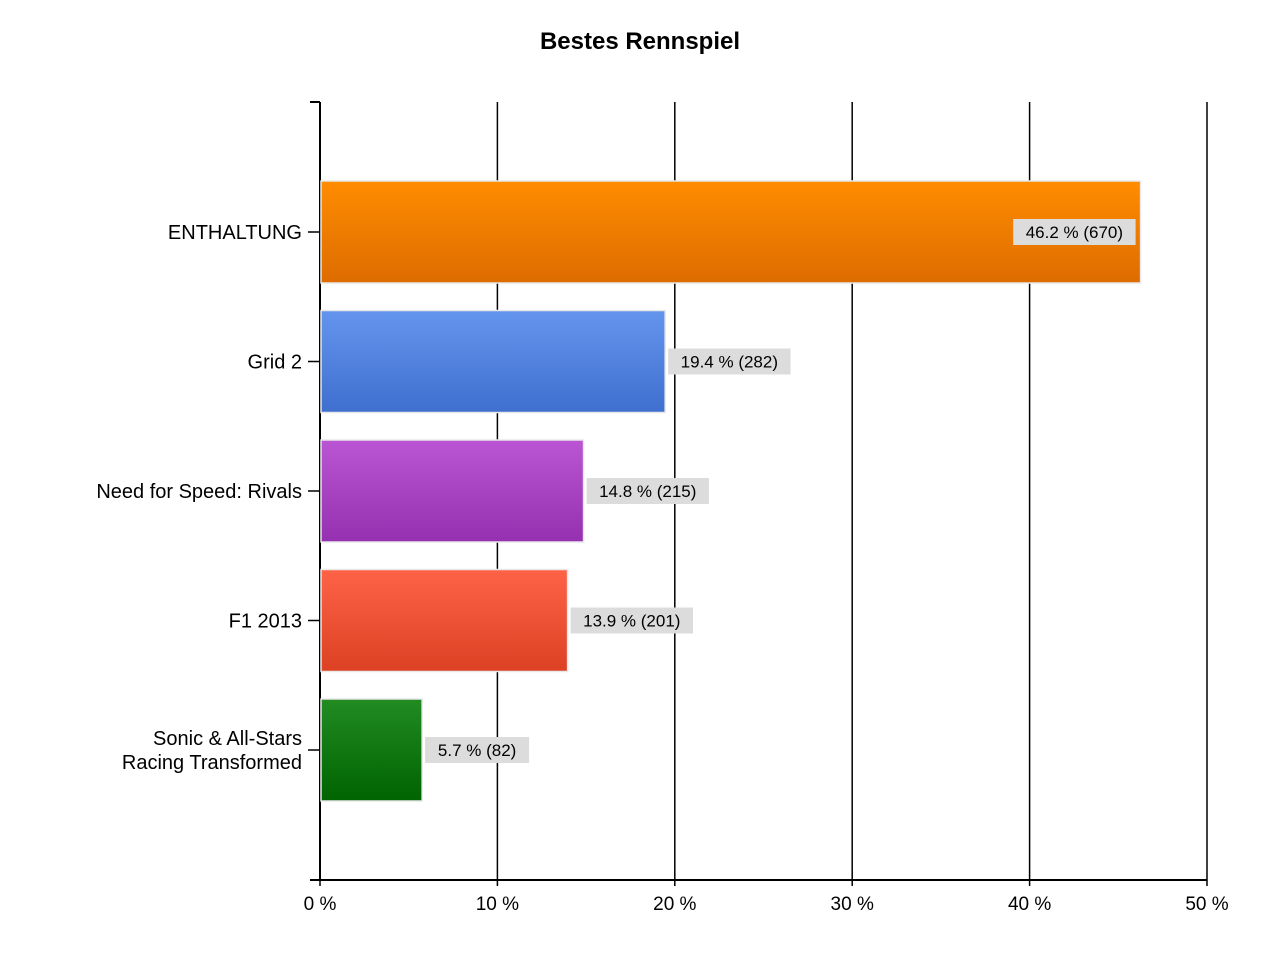 Image resolution: width=1280 pixels, height=960 pixels. What do you see at coordinates (1029, 904) in the screenshot?
I see `x-tick-label: 40 %` at bounding box center [1029, 904].